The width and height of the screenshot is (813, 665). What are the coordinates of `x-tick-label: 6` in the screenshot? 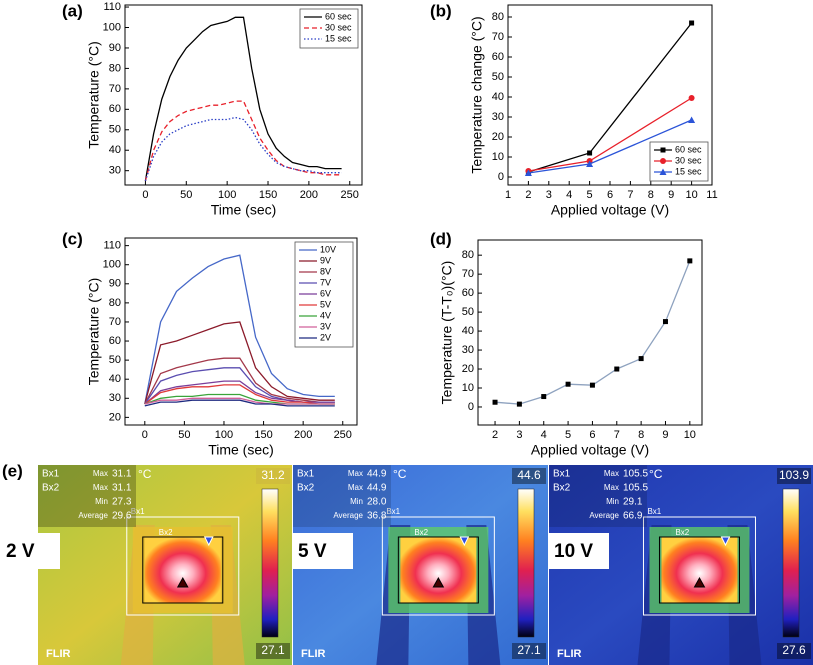 It's located at (610, 195).